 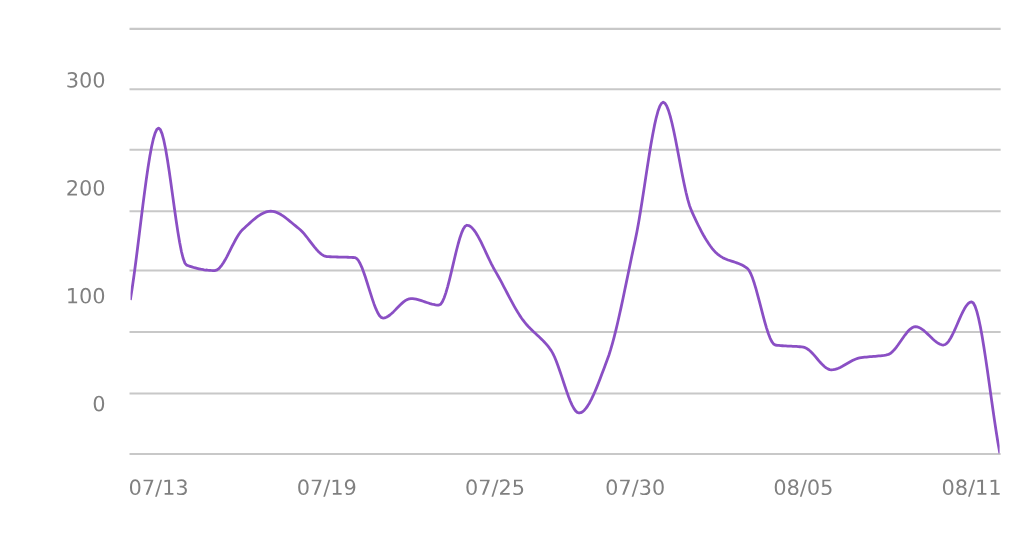 What do you see at coordinates (635, 488) in the screenshot?
I see `x-tick-label: 07/30` at bounding box center [635, 488].